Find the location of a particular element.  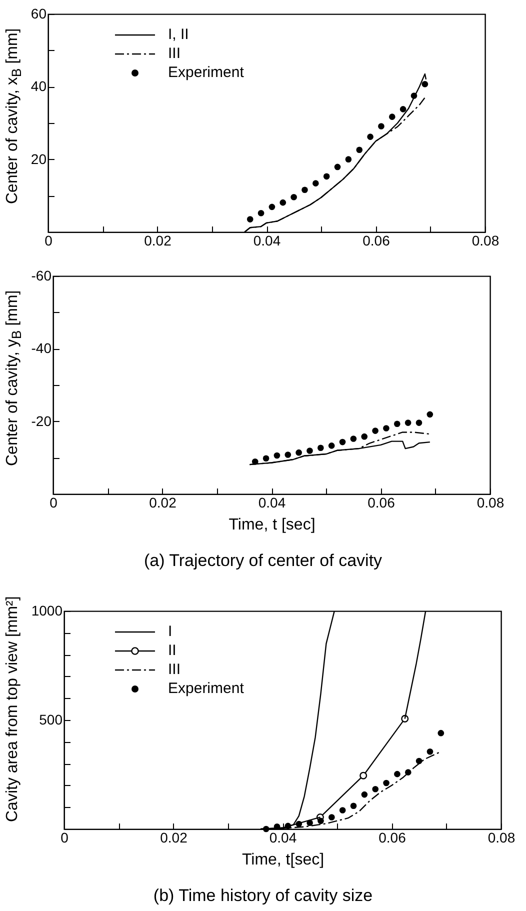

y-tick-label: 1000 is located at coordinates (47, 610).